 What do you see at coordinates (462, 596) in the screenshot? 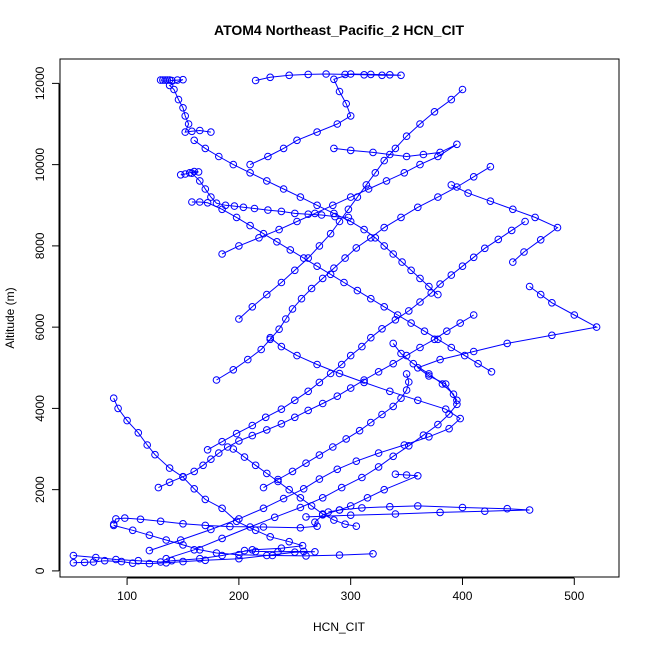
I see `x-tick-label: 400` at bounding box center [462, 596].